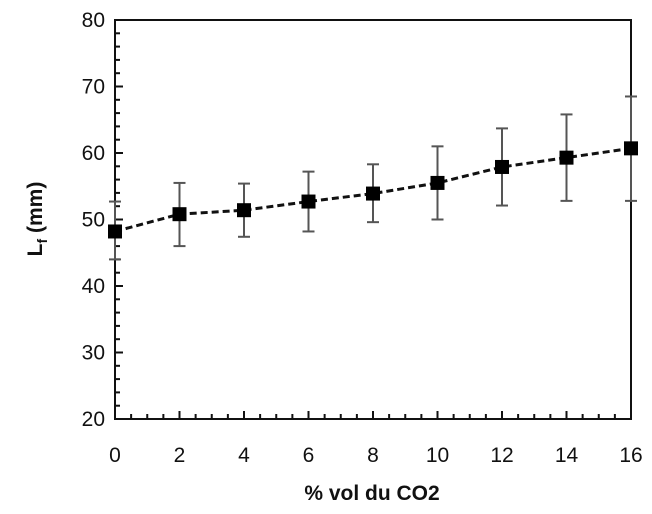 Image resolution: width=652 pixels, height=514 pixels. Describe the element at coordinates (371, 493) in the screenshot. I see `x-axis-title: % vol du CO2` at that location.